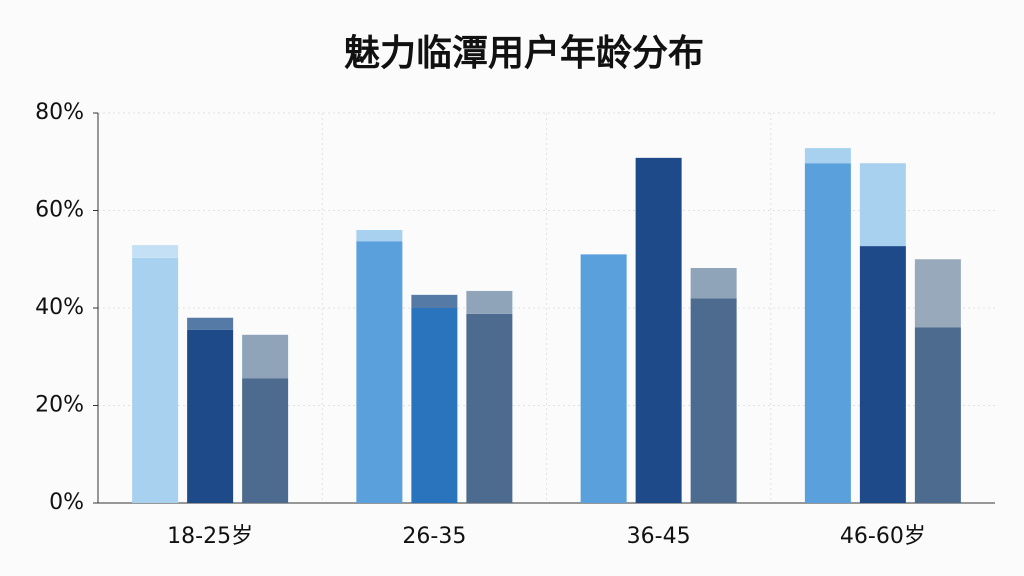  What do you see at coordinates (524, 53) in the screenshot?
I see `chart-title: 魅力临潭用户年龄分布` at bounding box center [524, 53].